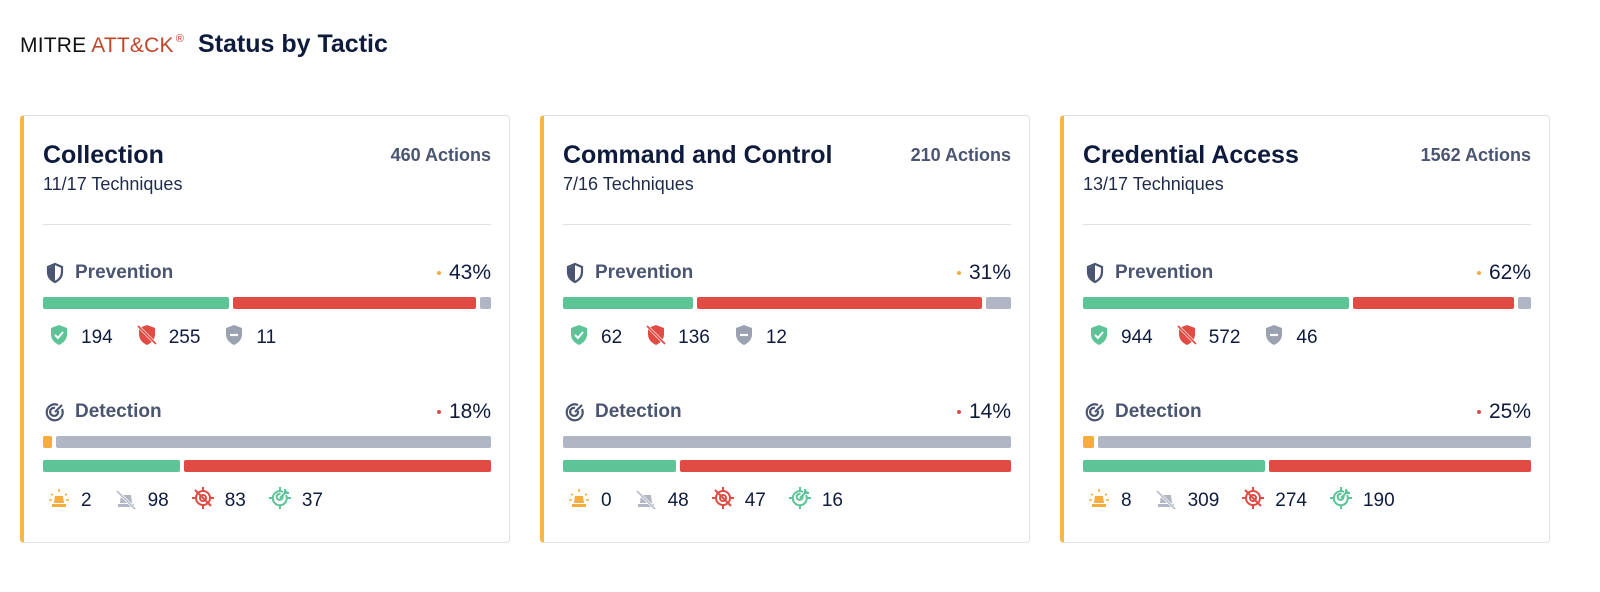 The width and height of the screenshot is (1600, 592). What do you see at coordinates (677, 338) in the screenshot?
I see `not-prevented-count: 136` at bounding box center [677, 338].